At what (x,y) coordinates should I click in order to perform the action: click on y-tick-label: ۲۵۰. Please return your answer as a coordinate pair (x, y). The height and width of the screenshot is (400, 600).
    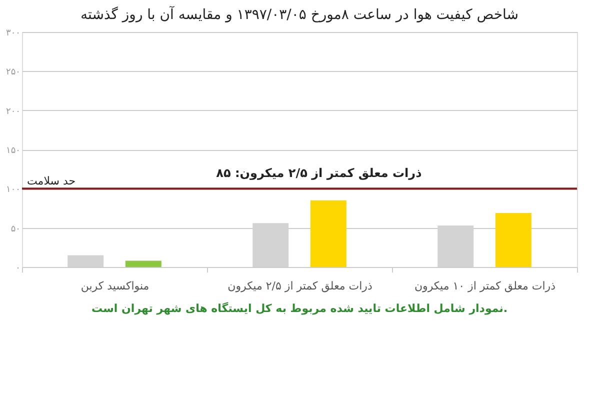
    Looking at the image, I should click on (13, 73).